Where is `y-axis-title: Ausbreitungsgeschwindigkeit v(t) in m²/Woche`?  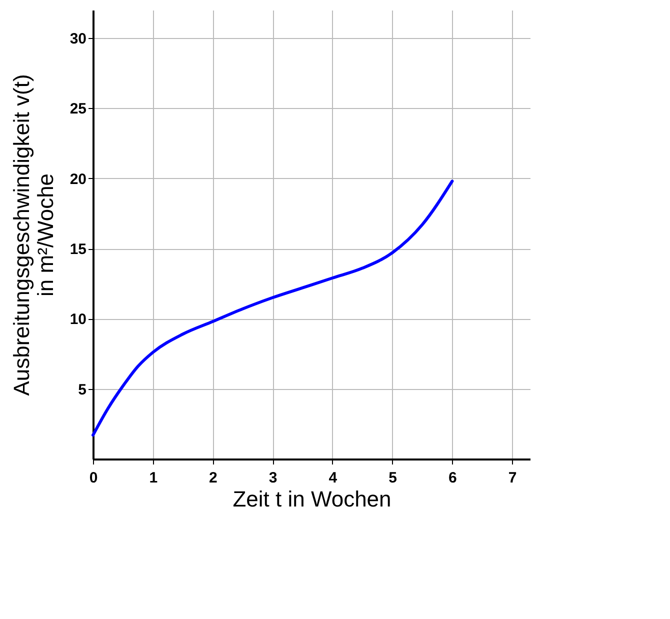
y-axis-title: Ausbreitungsgeschwindigkeit v(t) in m²/Woche is located at coordinates (33, 235).